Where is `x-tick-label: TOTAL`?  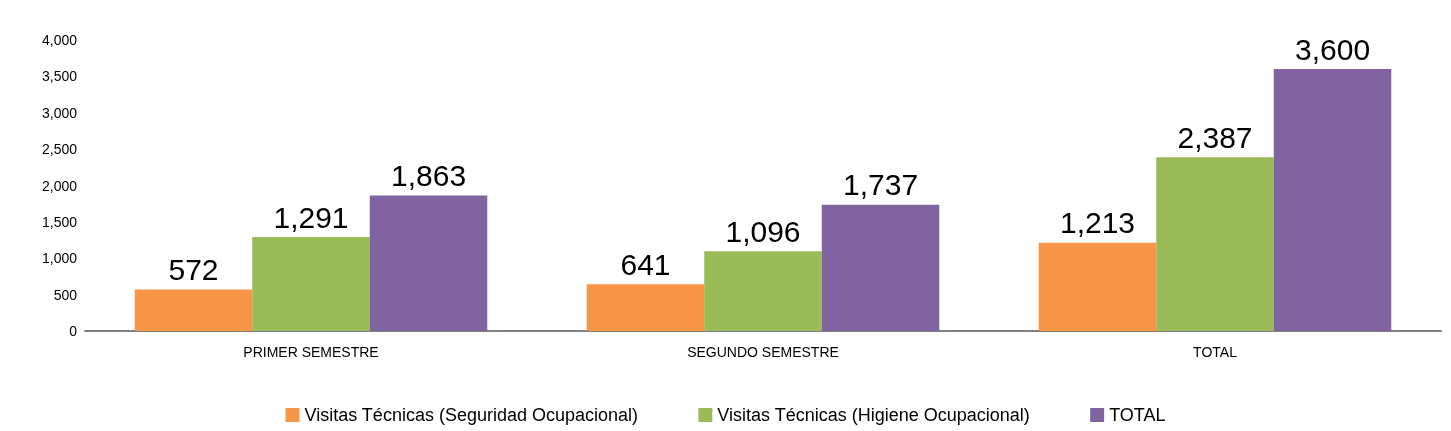
x-tick-label: TOTAL is located at coordinates (1215, 352).